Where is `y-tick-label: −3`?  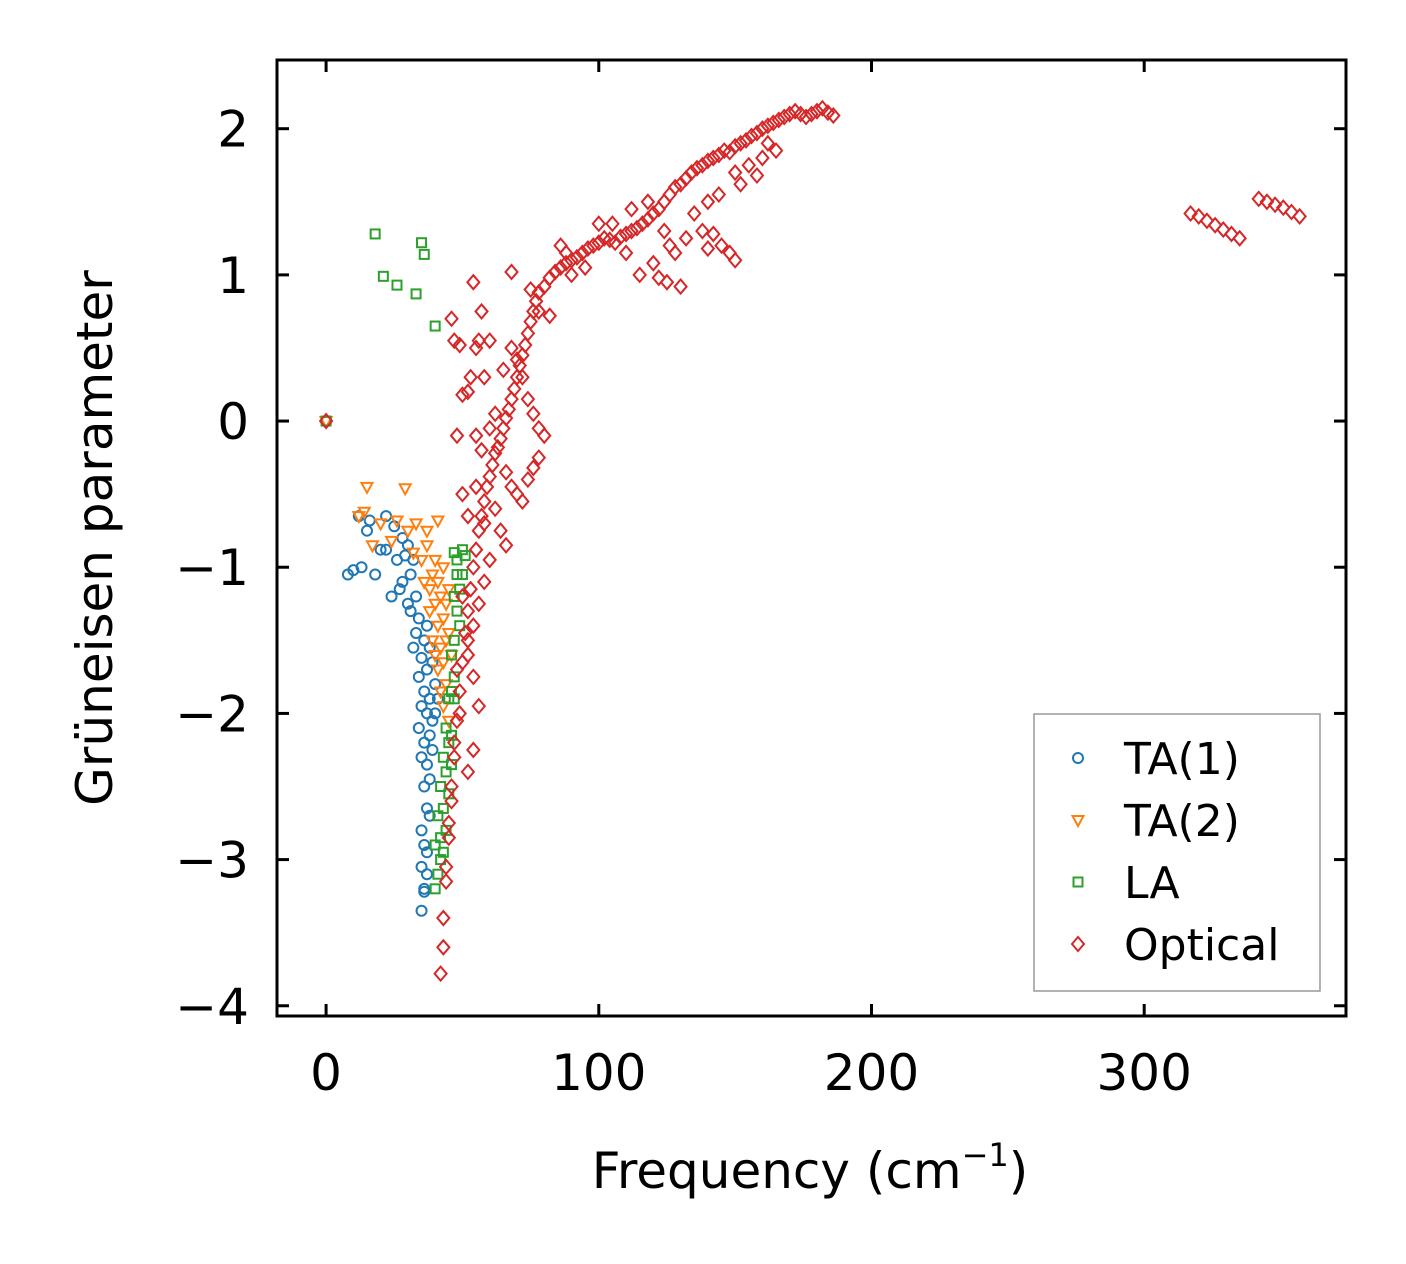 y-tick-label: −3 is located at coordinates (212, 861).